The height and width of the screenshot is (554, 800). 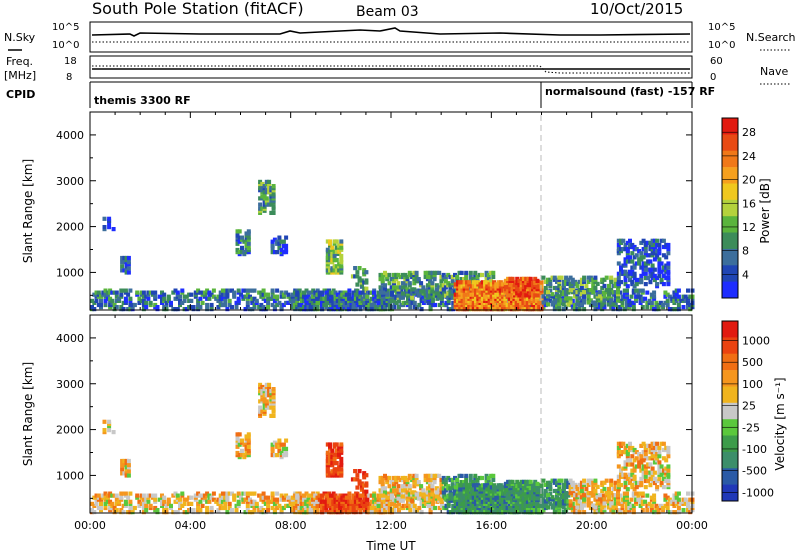 What do you see at coordinates (70, 227) in the screenshot?
I see `y-tick-label: 2000` at bounding box center [70, 227].